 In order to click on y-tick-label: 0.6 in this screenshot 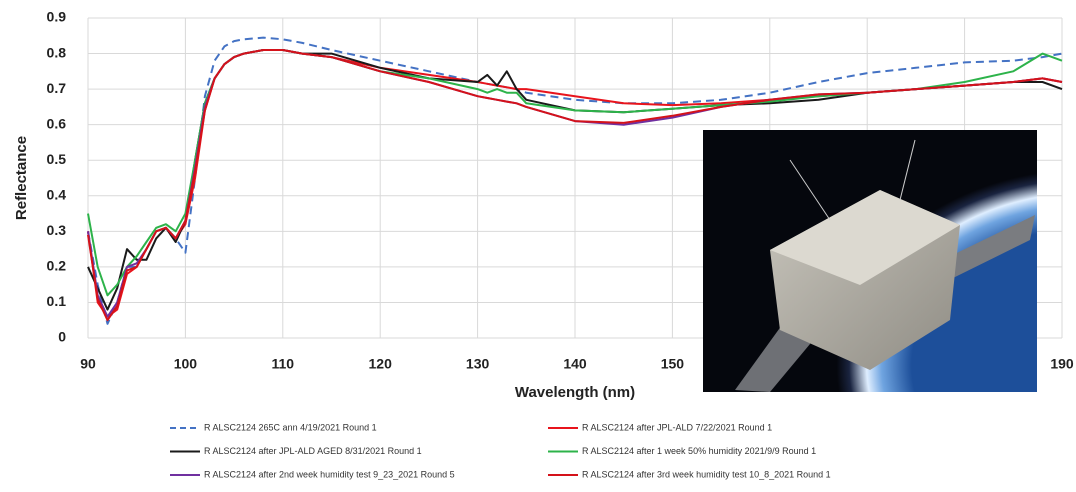, I will do `click(57, 123)`.